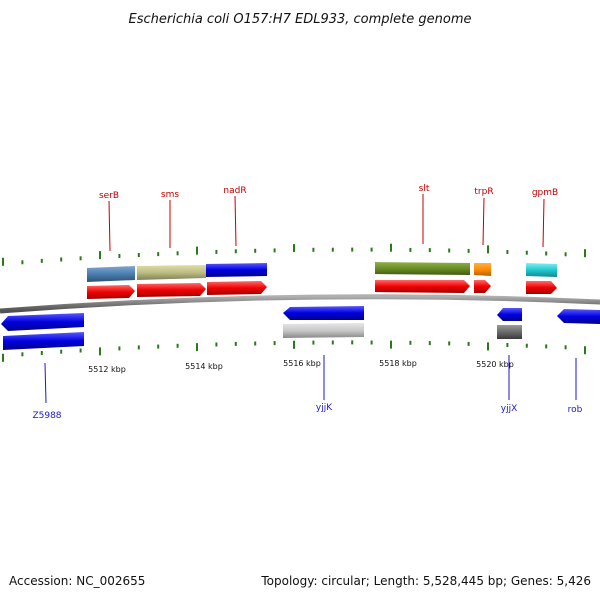 The image size is (600, 600). Describe the element at coordinates (294, 254) in the screenshot. I see `outer-tick-marks` at that location.